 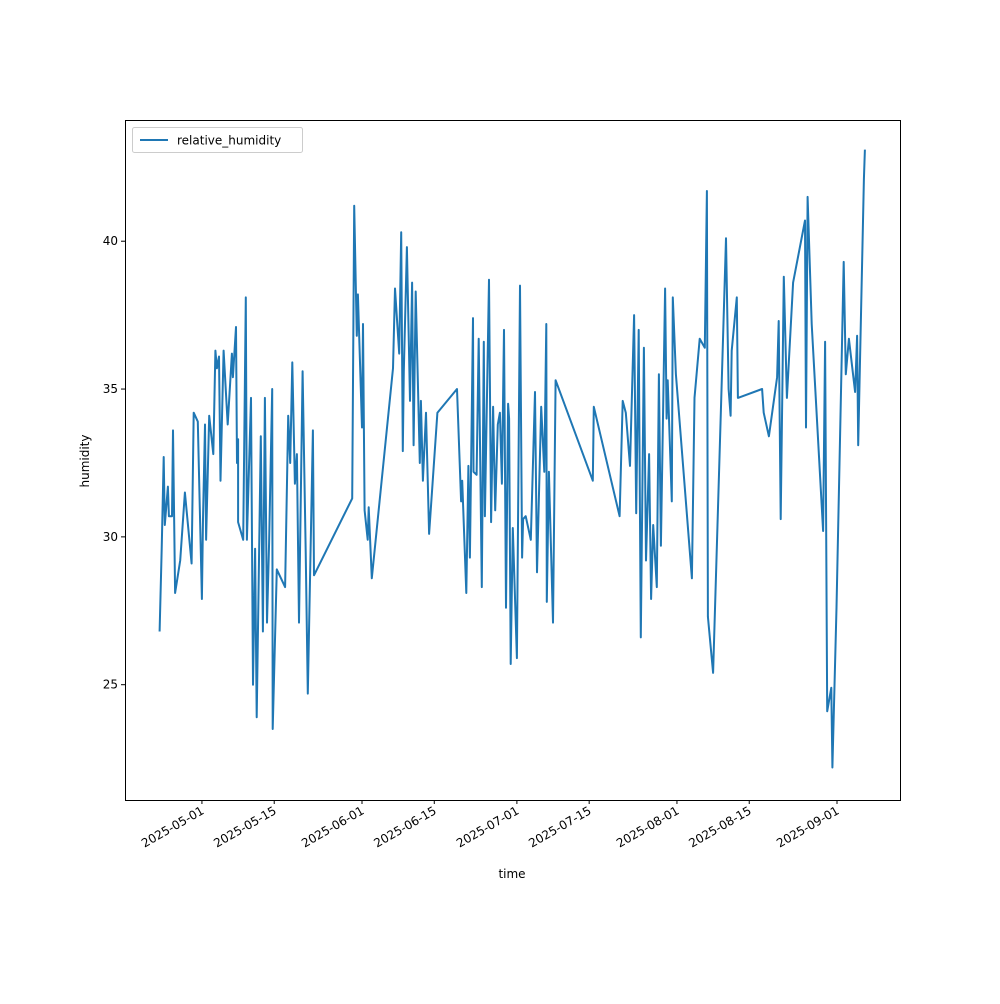 What do you see at coordinates (110, 685) in the screenshot?
I see `y-tick-label: 25` at bounding box center [110, 685].